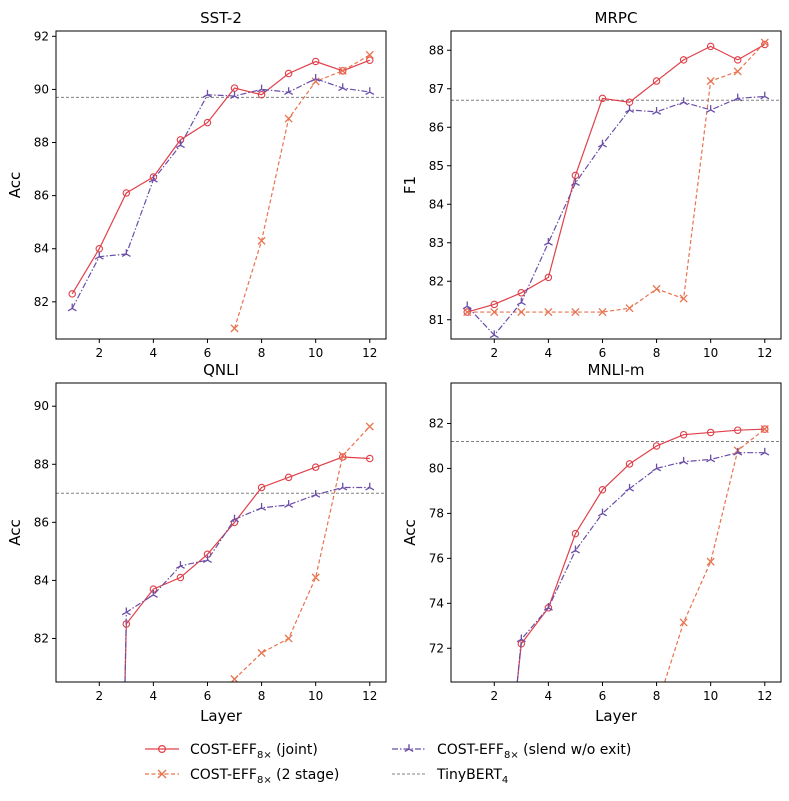  I want to click on y-axis-label: F1, so click(410, 185).